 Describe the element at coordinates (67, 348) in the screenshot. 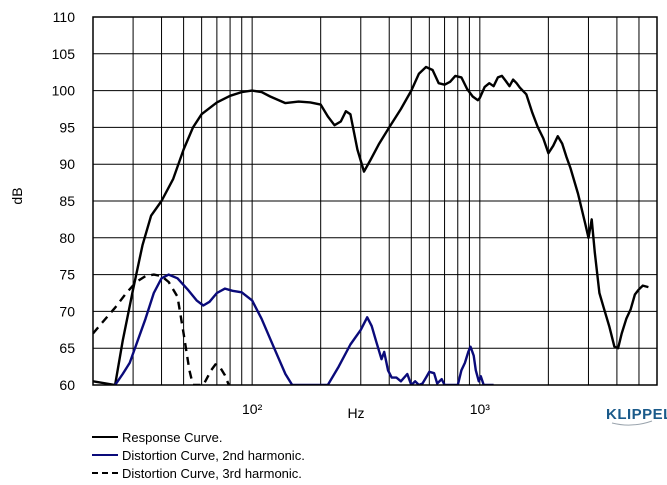

I see `y-tick-label: 65` at that location.